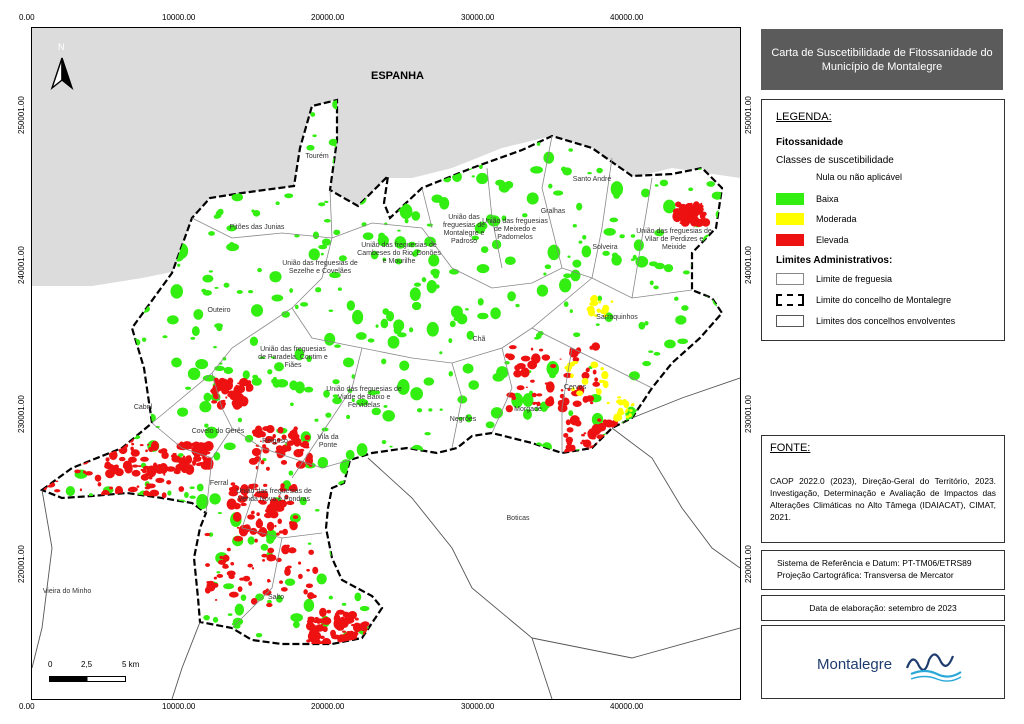  I want to click on parish-label: Reigoso, so click(275, 441).